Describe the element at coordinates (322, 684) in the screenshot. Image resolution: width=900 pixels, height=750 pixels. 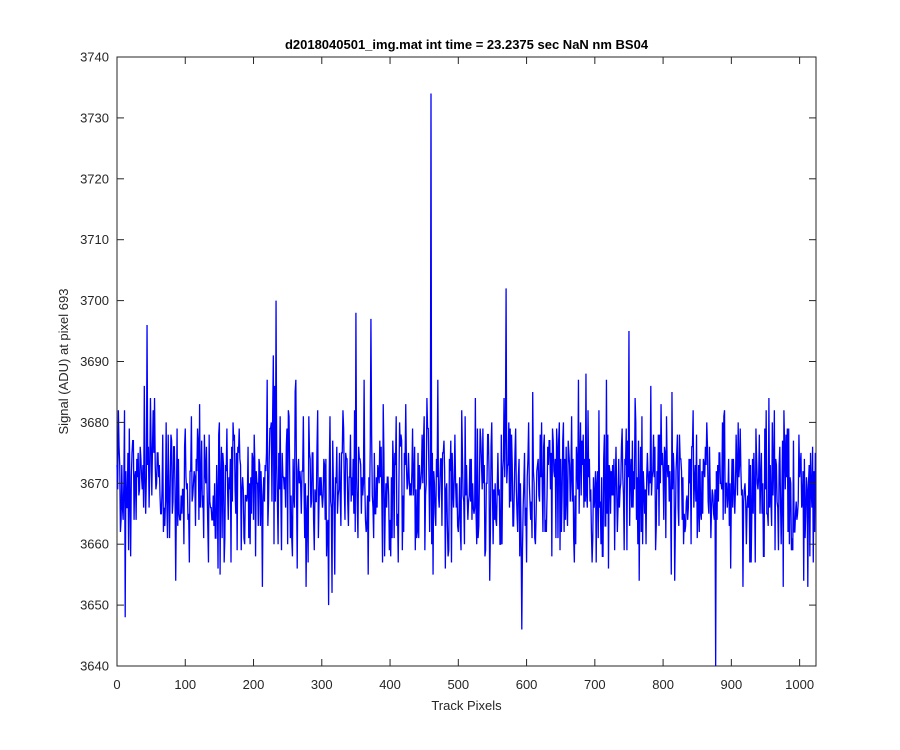
I see `x-tick-label: 300` at that location.